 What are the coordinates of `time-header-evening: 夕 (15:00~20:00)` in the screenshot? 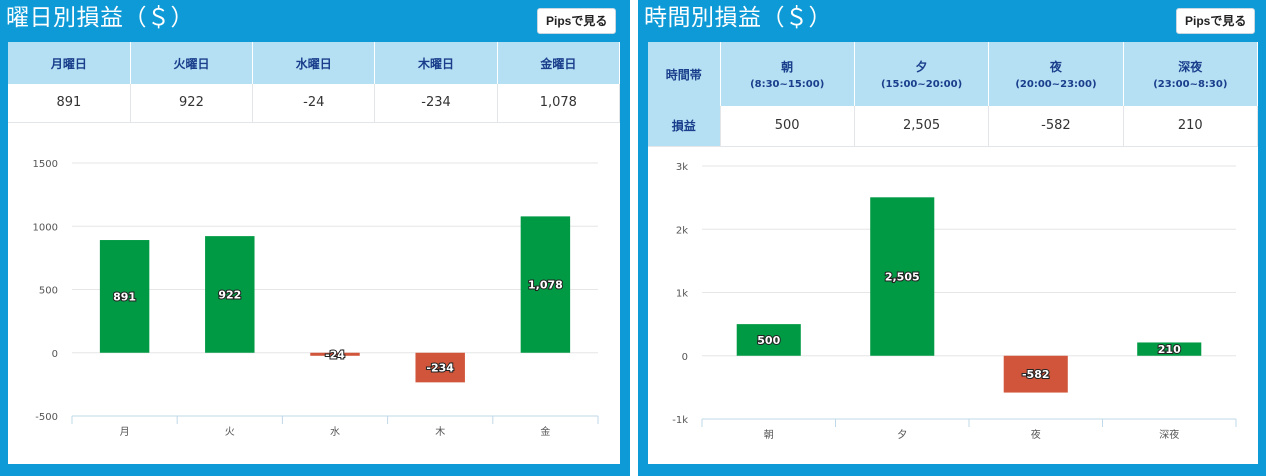 It's located at (922, 74).